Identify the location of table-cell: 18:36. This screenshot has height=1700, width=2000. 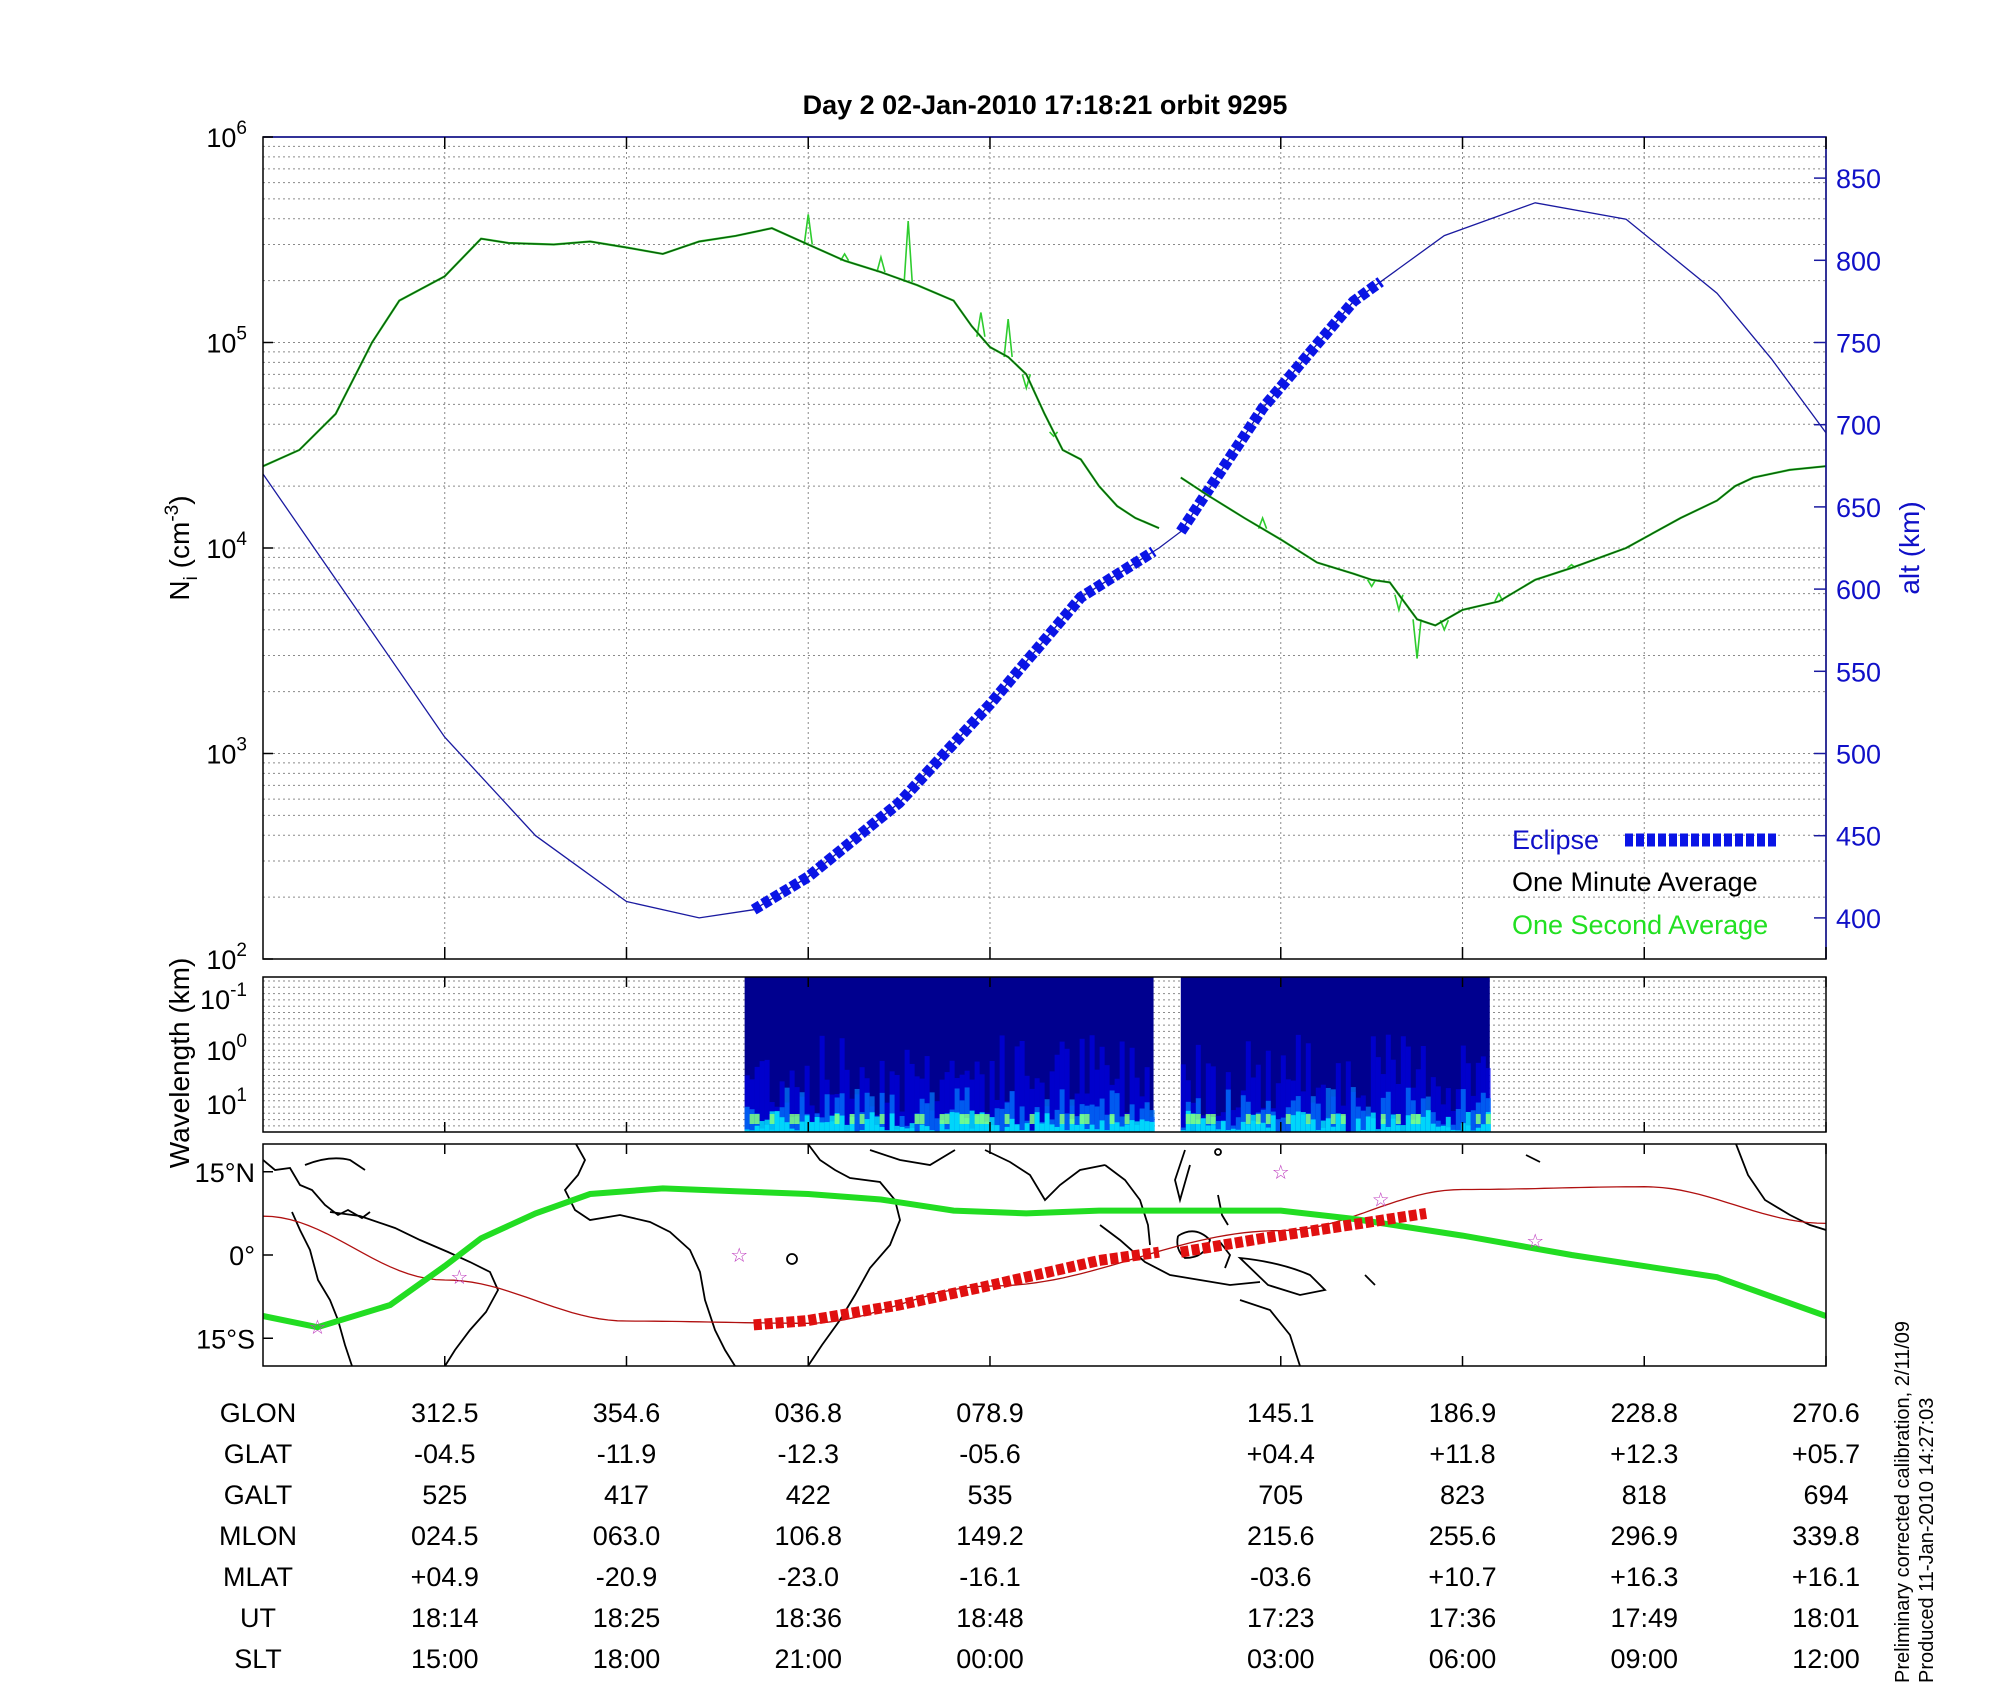
(808, 1618).